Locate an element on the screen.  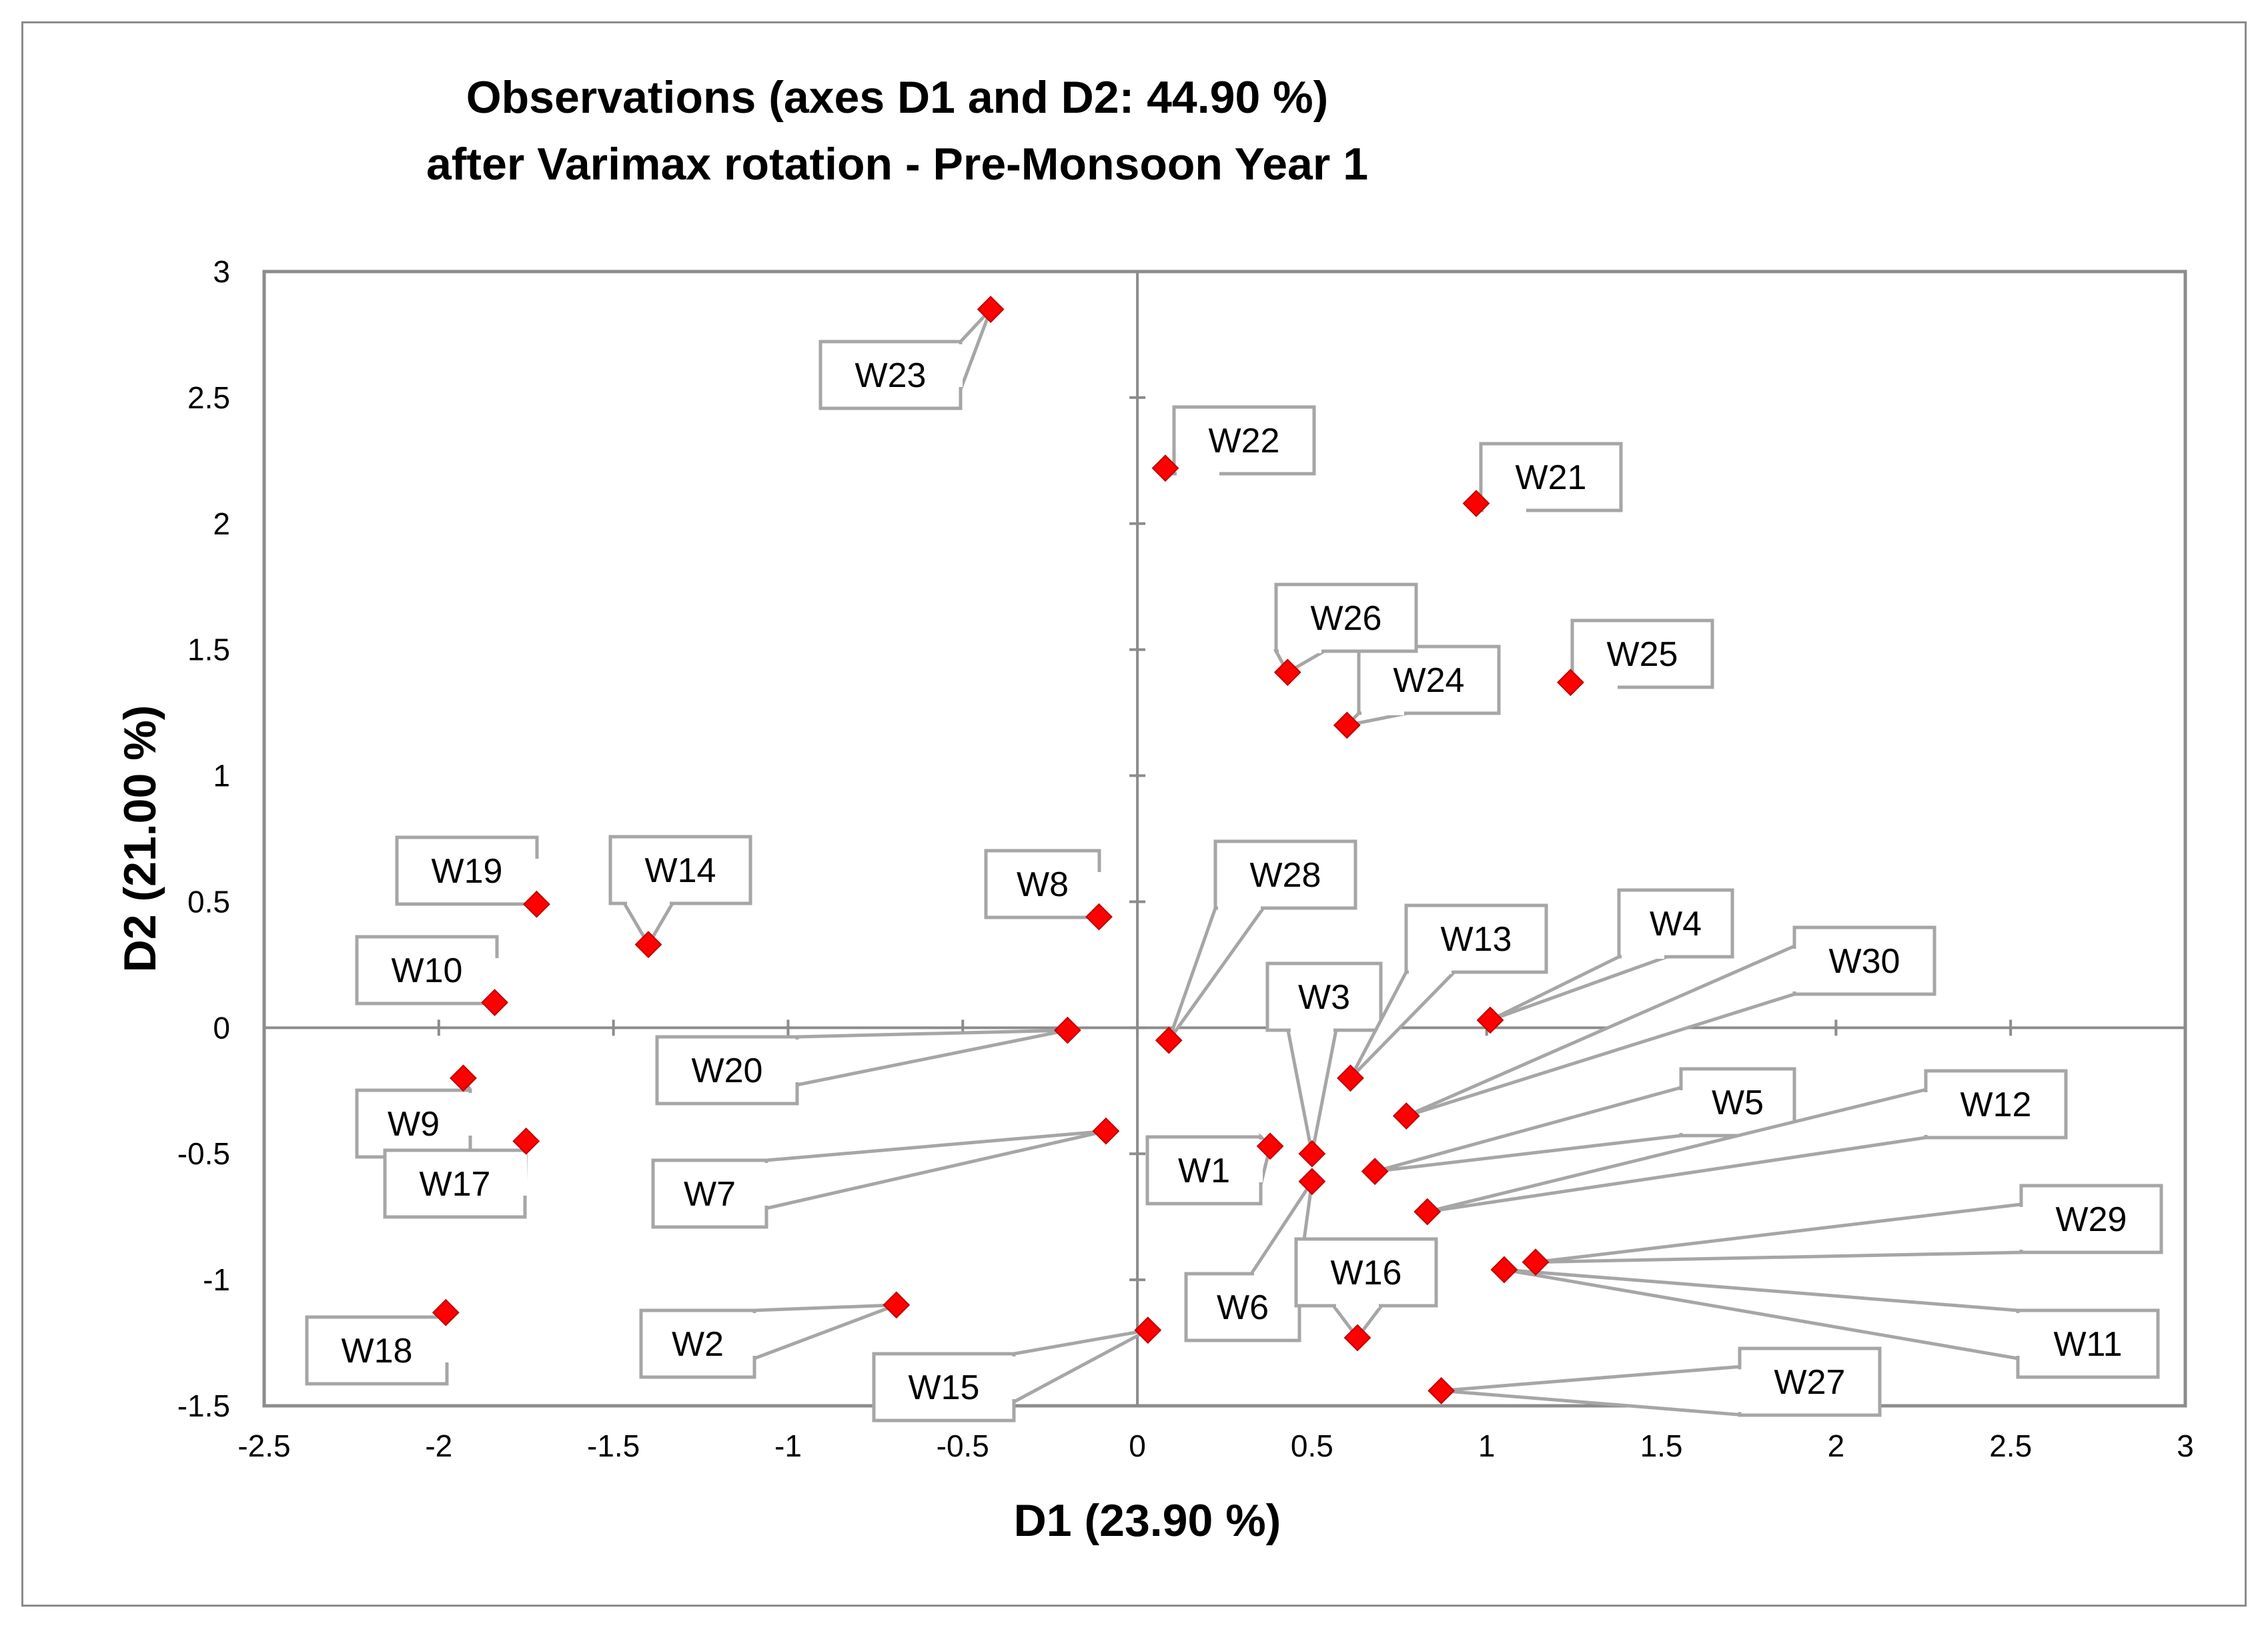
point-label: W25 is located at coordinates (1643, 655).